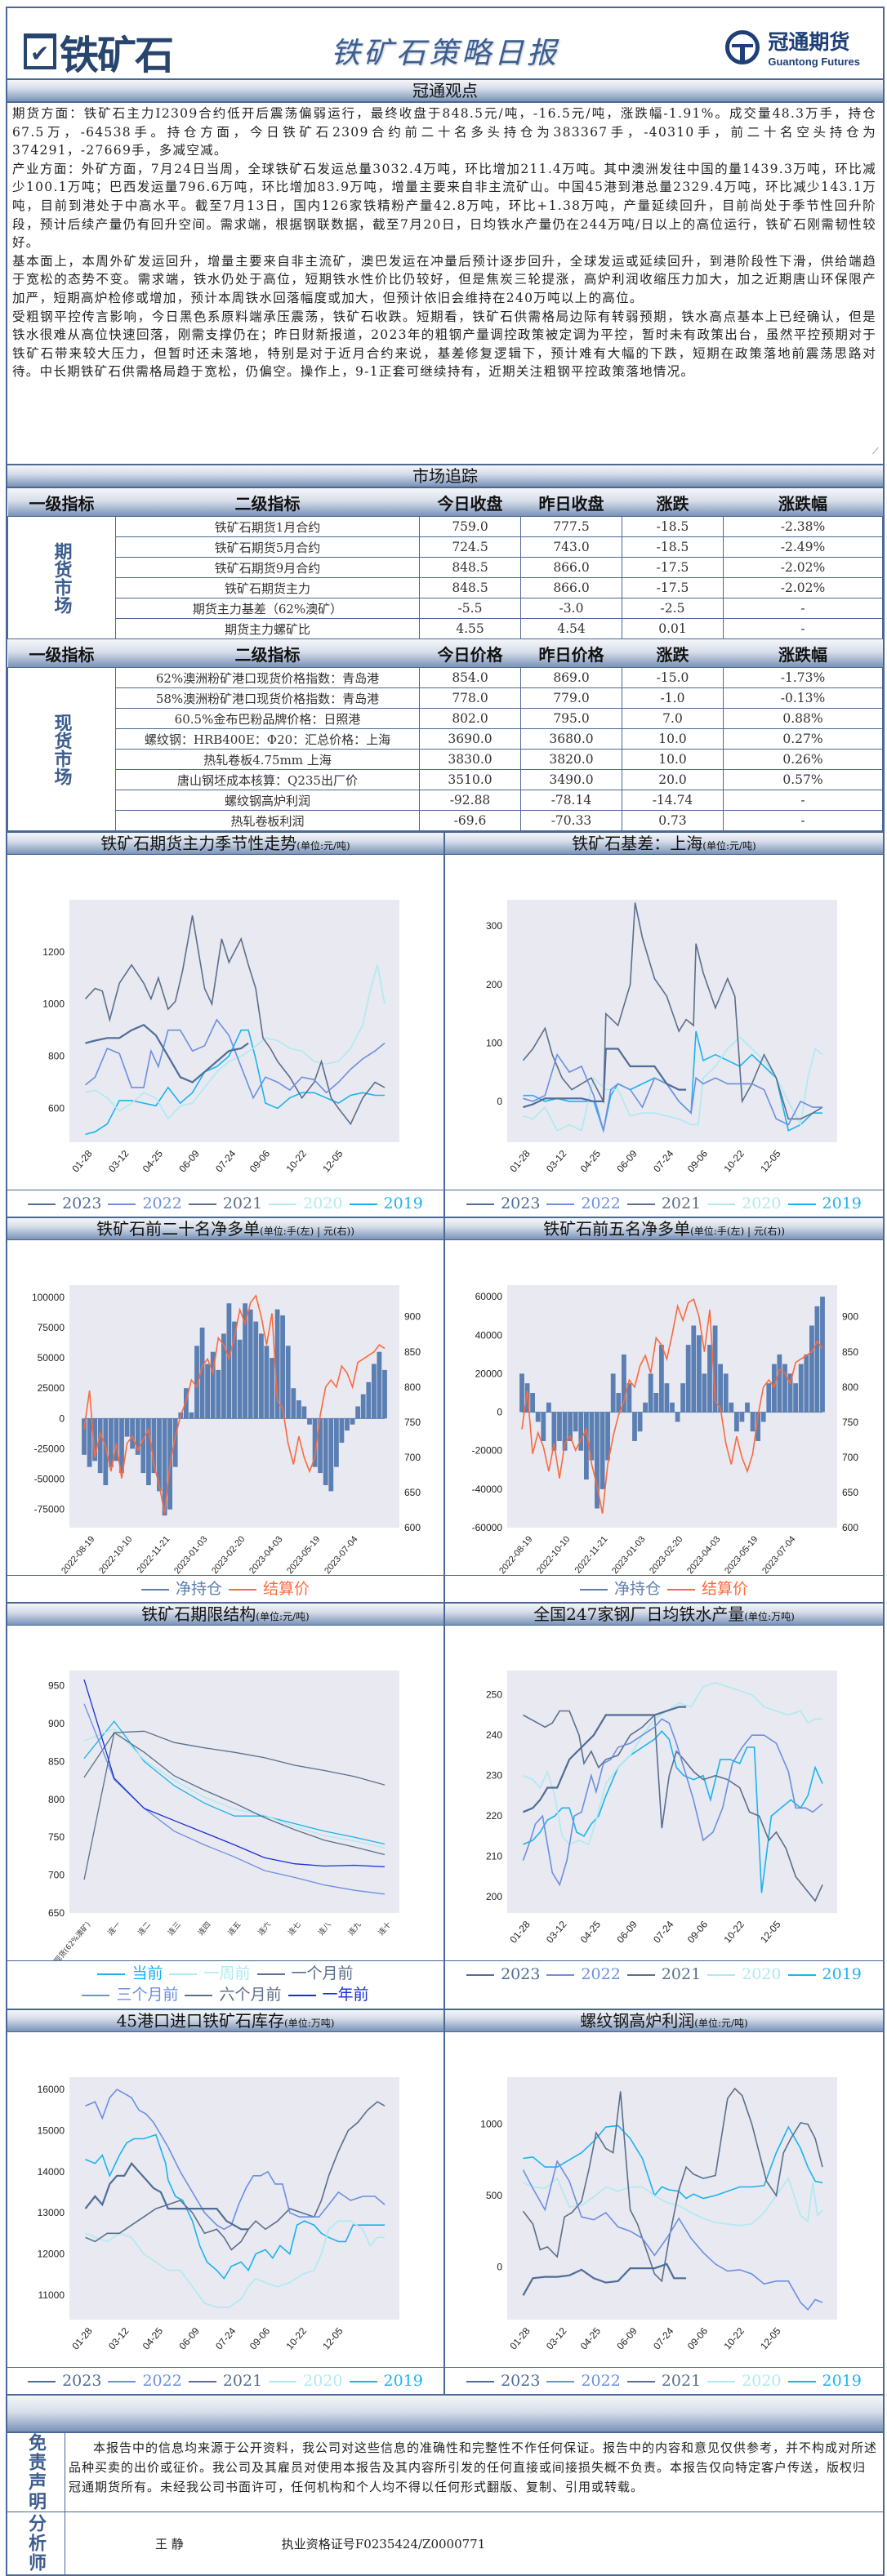 The image size is (887, 2576). I want to click on change-pct: -, so click(803, 608).